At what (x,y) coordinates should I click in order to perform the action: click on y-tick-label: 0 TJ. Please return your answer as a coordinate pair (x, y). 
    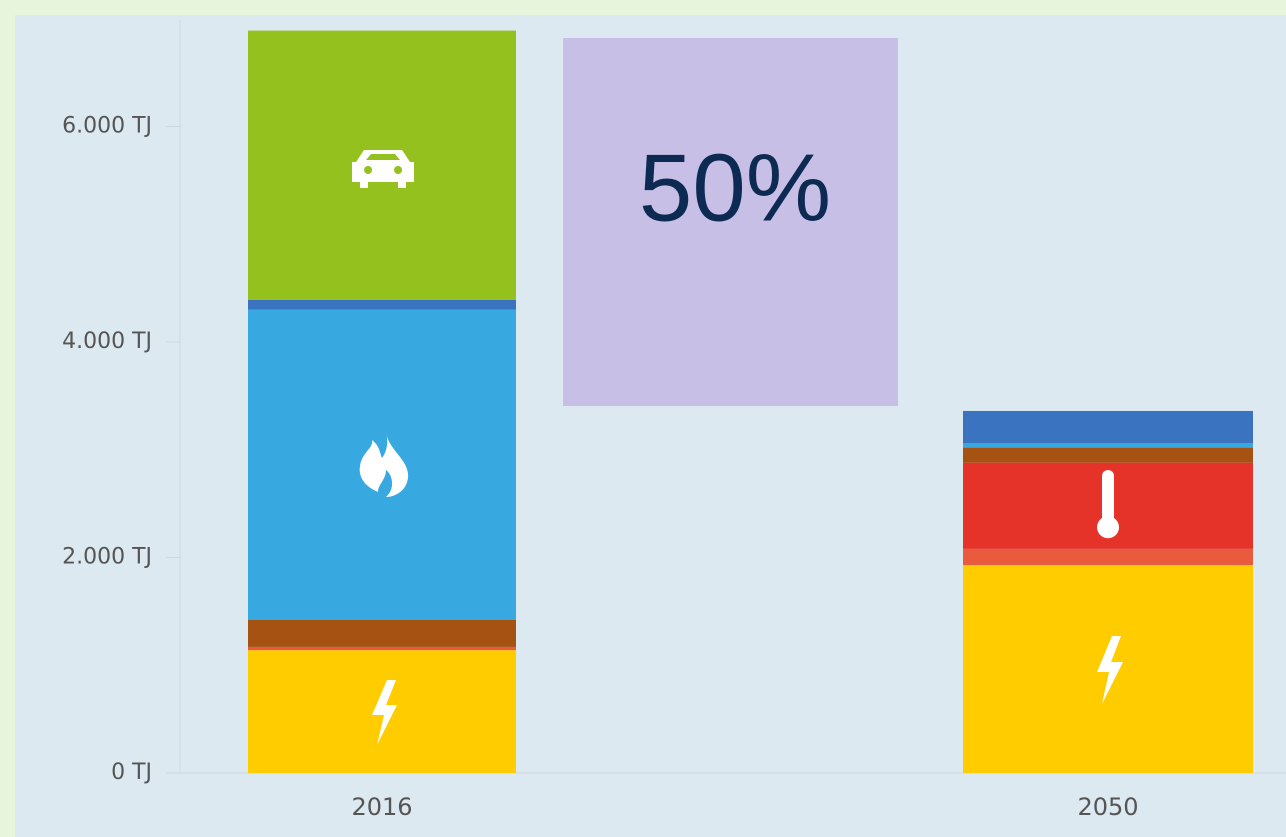
    Looking at the image, I should click on (131, 772).